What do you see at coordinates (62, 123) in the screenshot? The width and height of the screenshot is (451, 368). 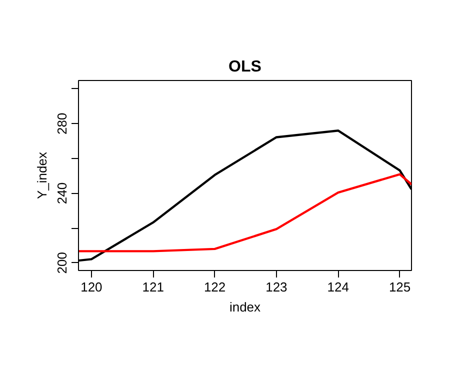 I see `y-tick-label: 280` at bounding box center [62, 123].